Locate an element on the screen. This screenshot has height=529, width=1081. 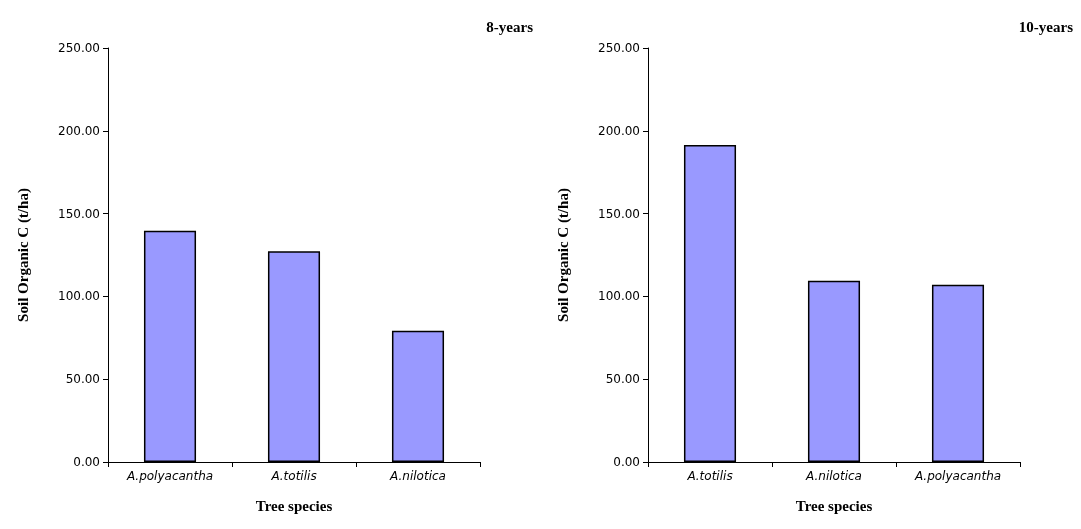
chart-title: 10-years is located at coordinates (1046, 26).